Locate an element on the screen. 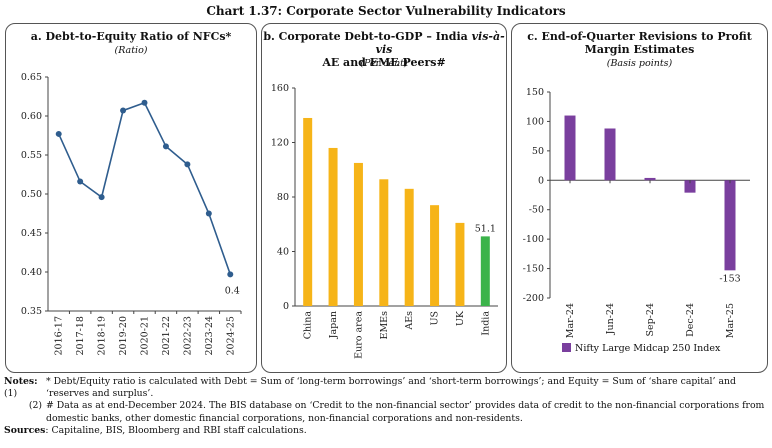 This screenshot has height=448, width=772. x-tick-label: Sep-24 is located at coordinates (650, 320).